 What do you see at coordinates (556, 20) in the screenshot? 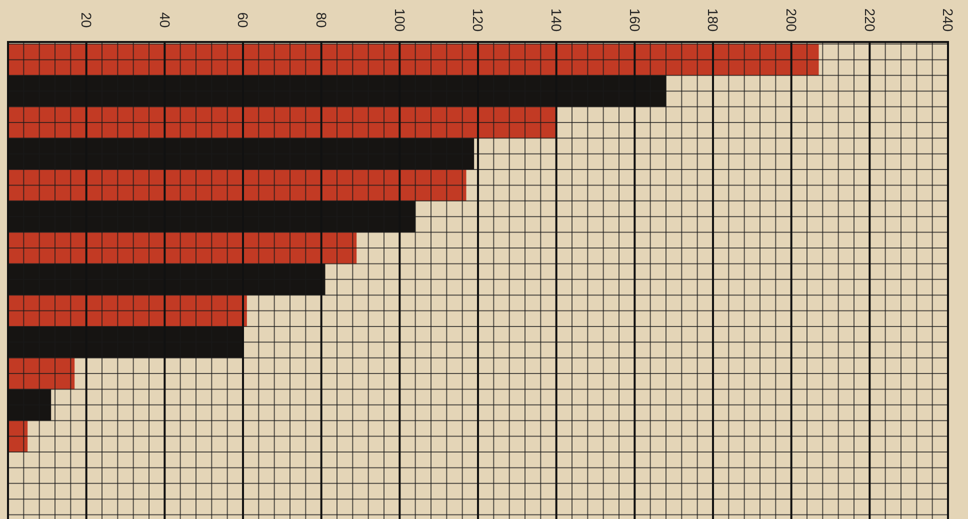
I see `x-tick-label: 140` at bounding box center [556, 20].